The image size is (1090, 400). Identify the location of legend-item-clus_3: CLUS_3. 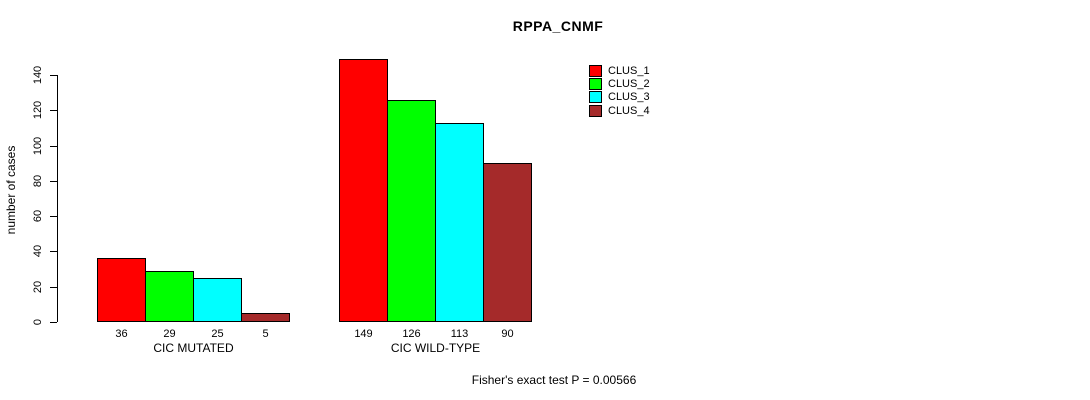
(619, 97).